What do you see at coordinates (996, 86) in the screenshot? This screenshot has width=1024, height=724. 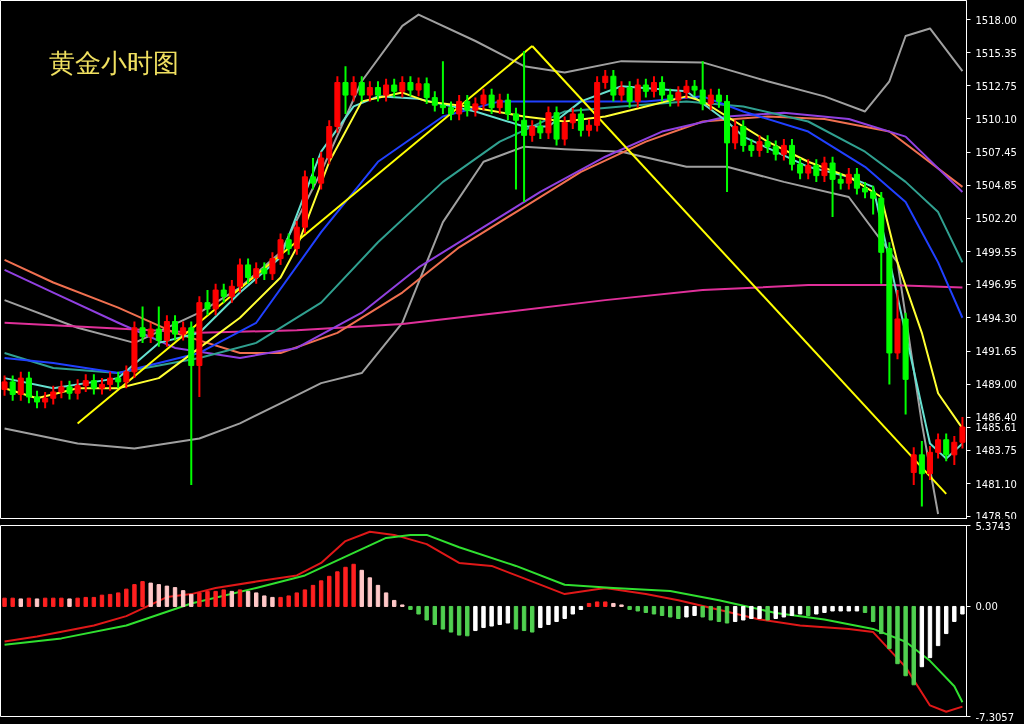 I see `y-tick-label: 1512.75` at bounding box center [996, 86].